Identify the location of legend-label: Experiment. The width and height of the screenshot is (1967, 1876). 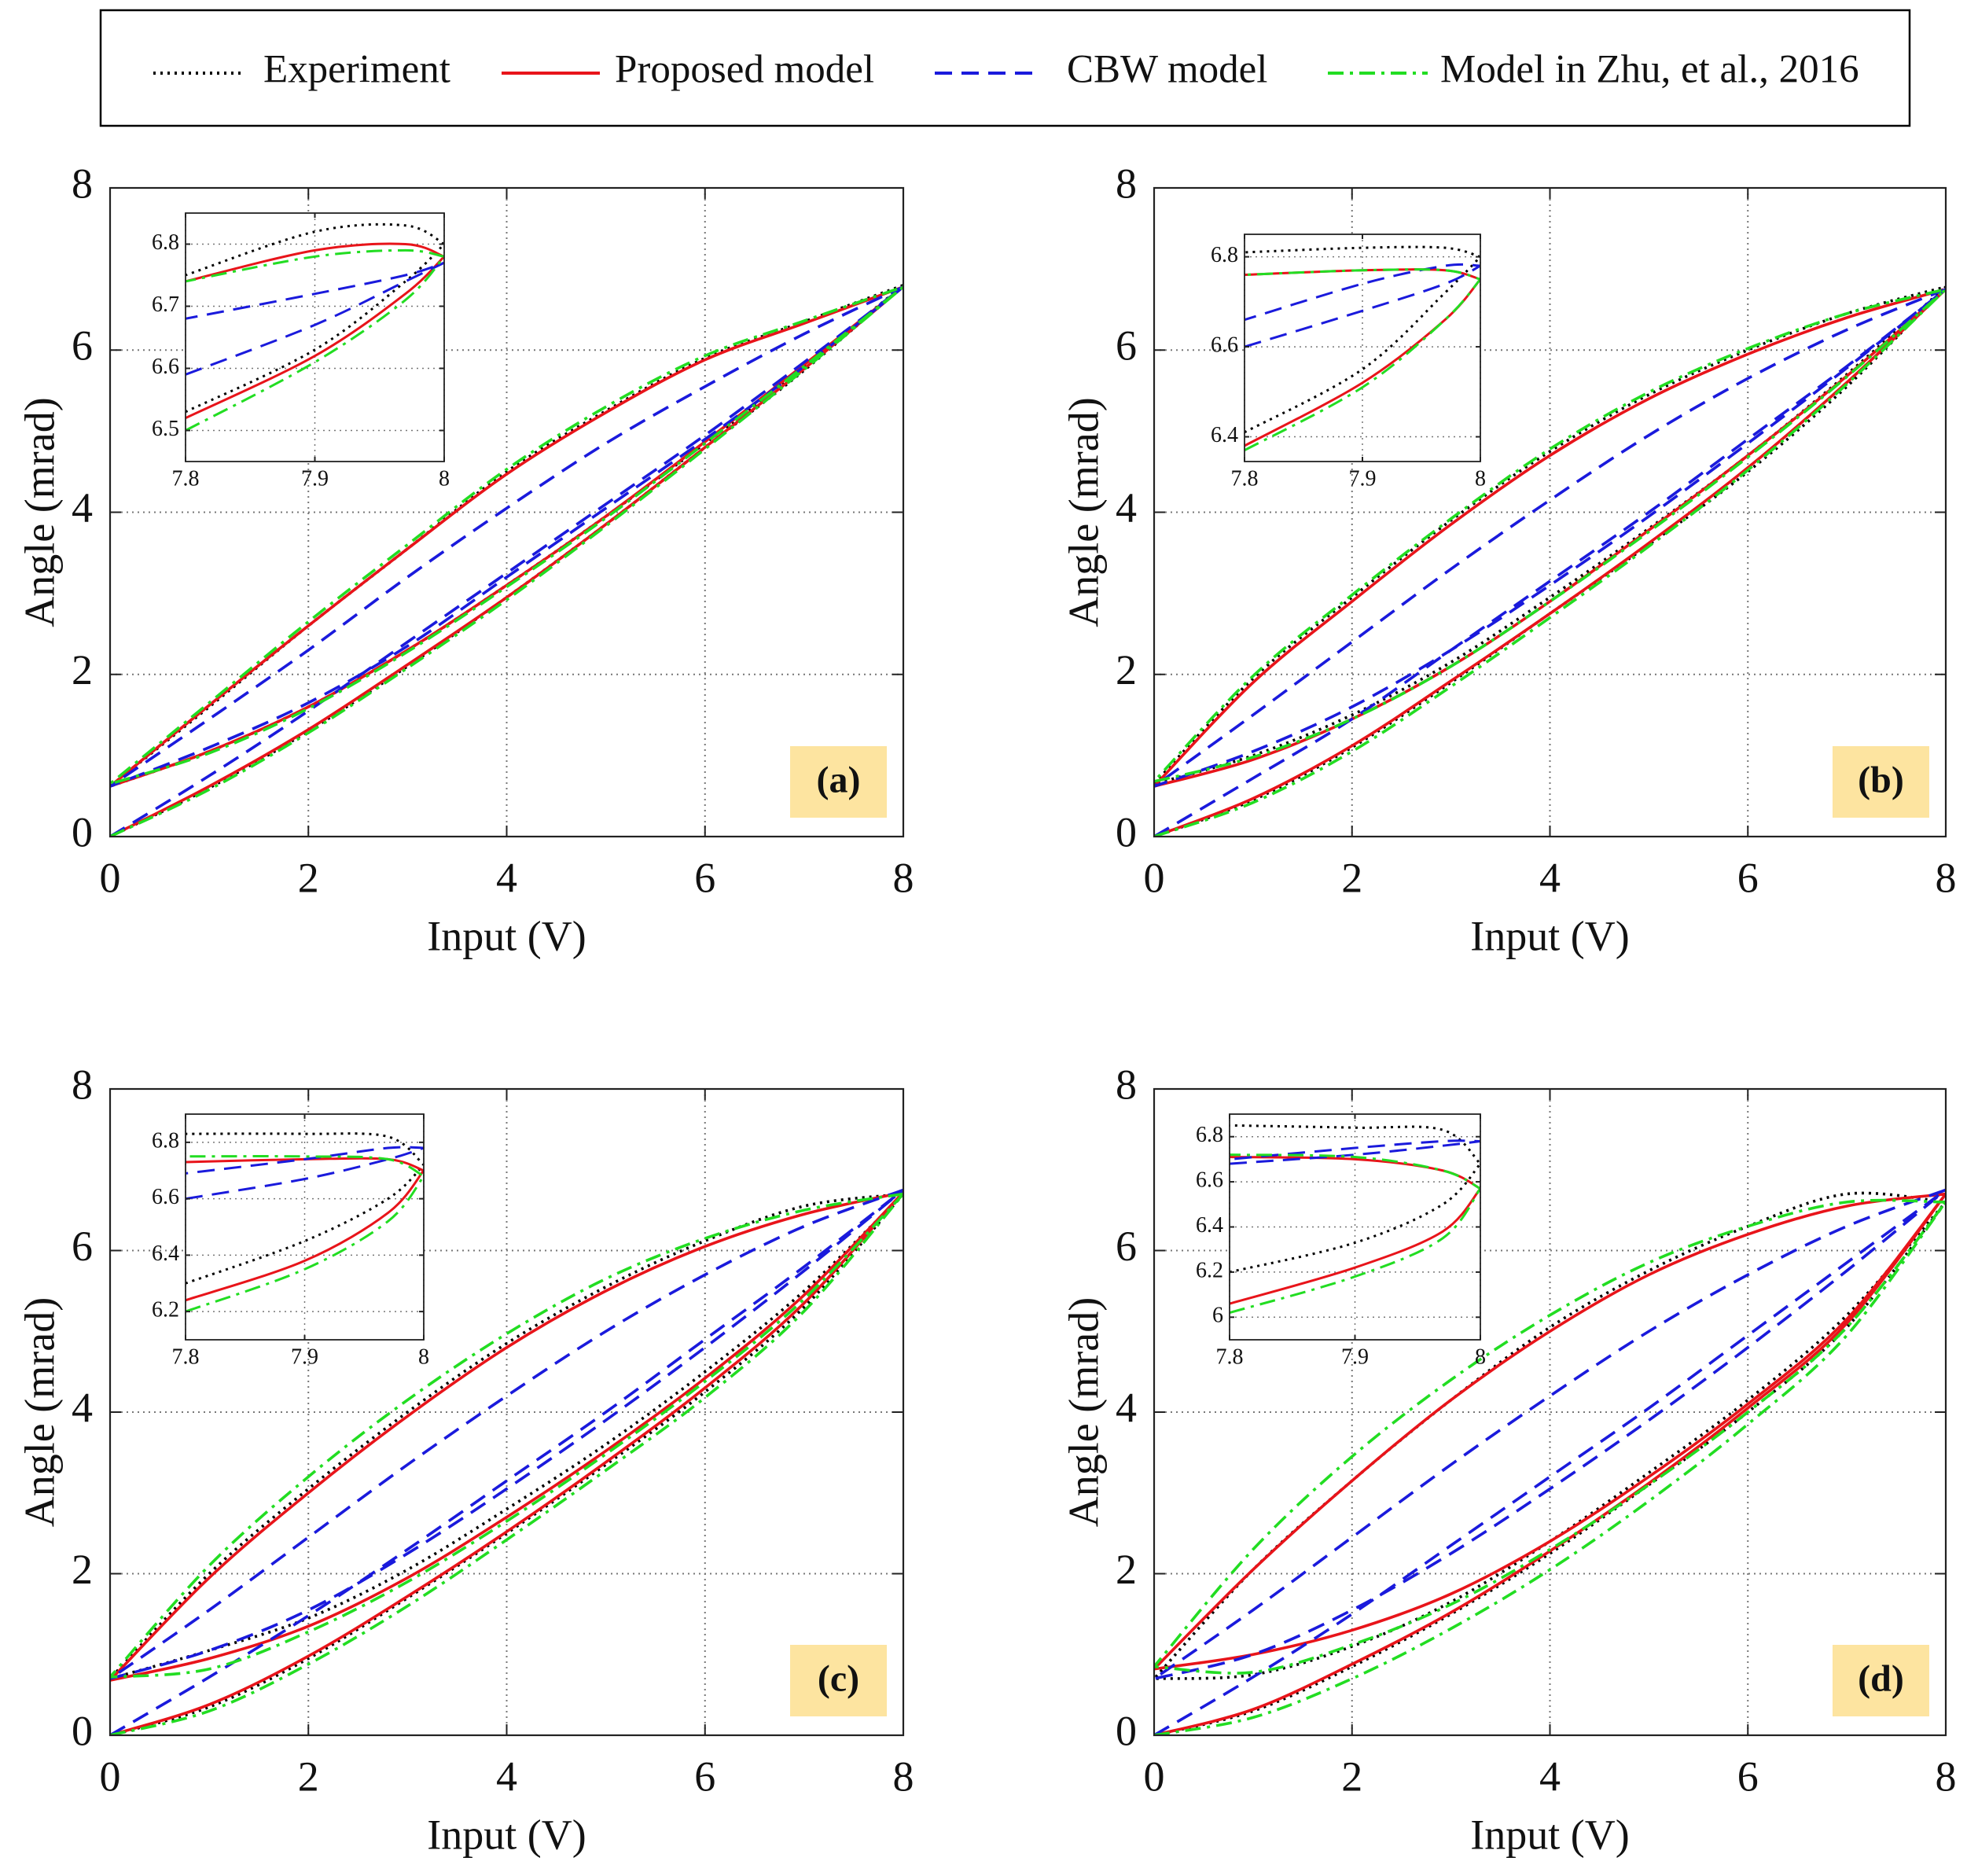
(356, 70).